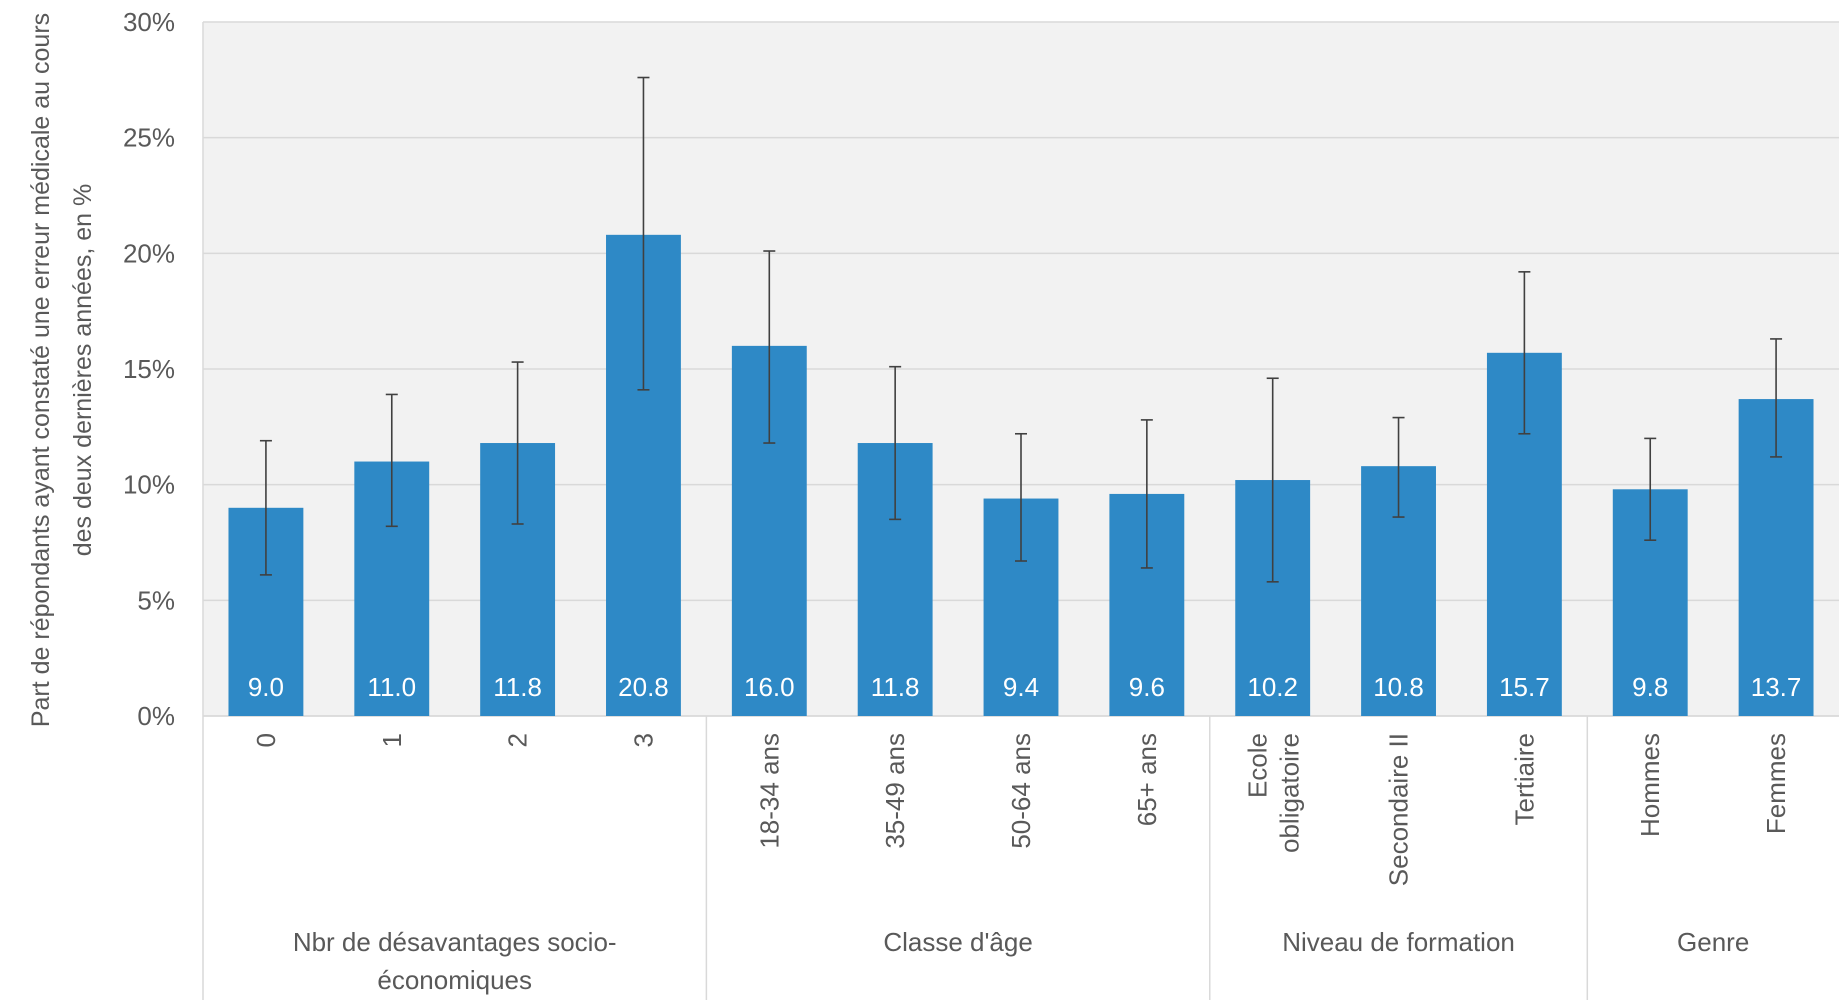 This screenshot has width=1839, height=1005. What do you see at coordinates (643, 740) in the screenshot?
I see `x-tick-label: 3` at bounding box center [643, 740].